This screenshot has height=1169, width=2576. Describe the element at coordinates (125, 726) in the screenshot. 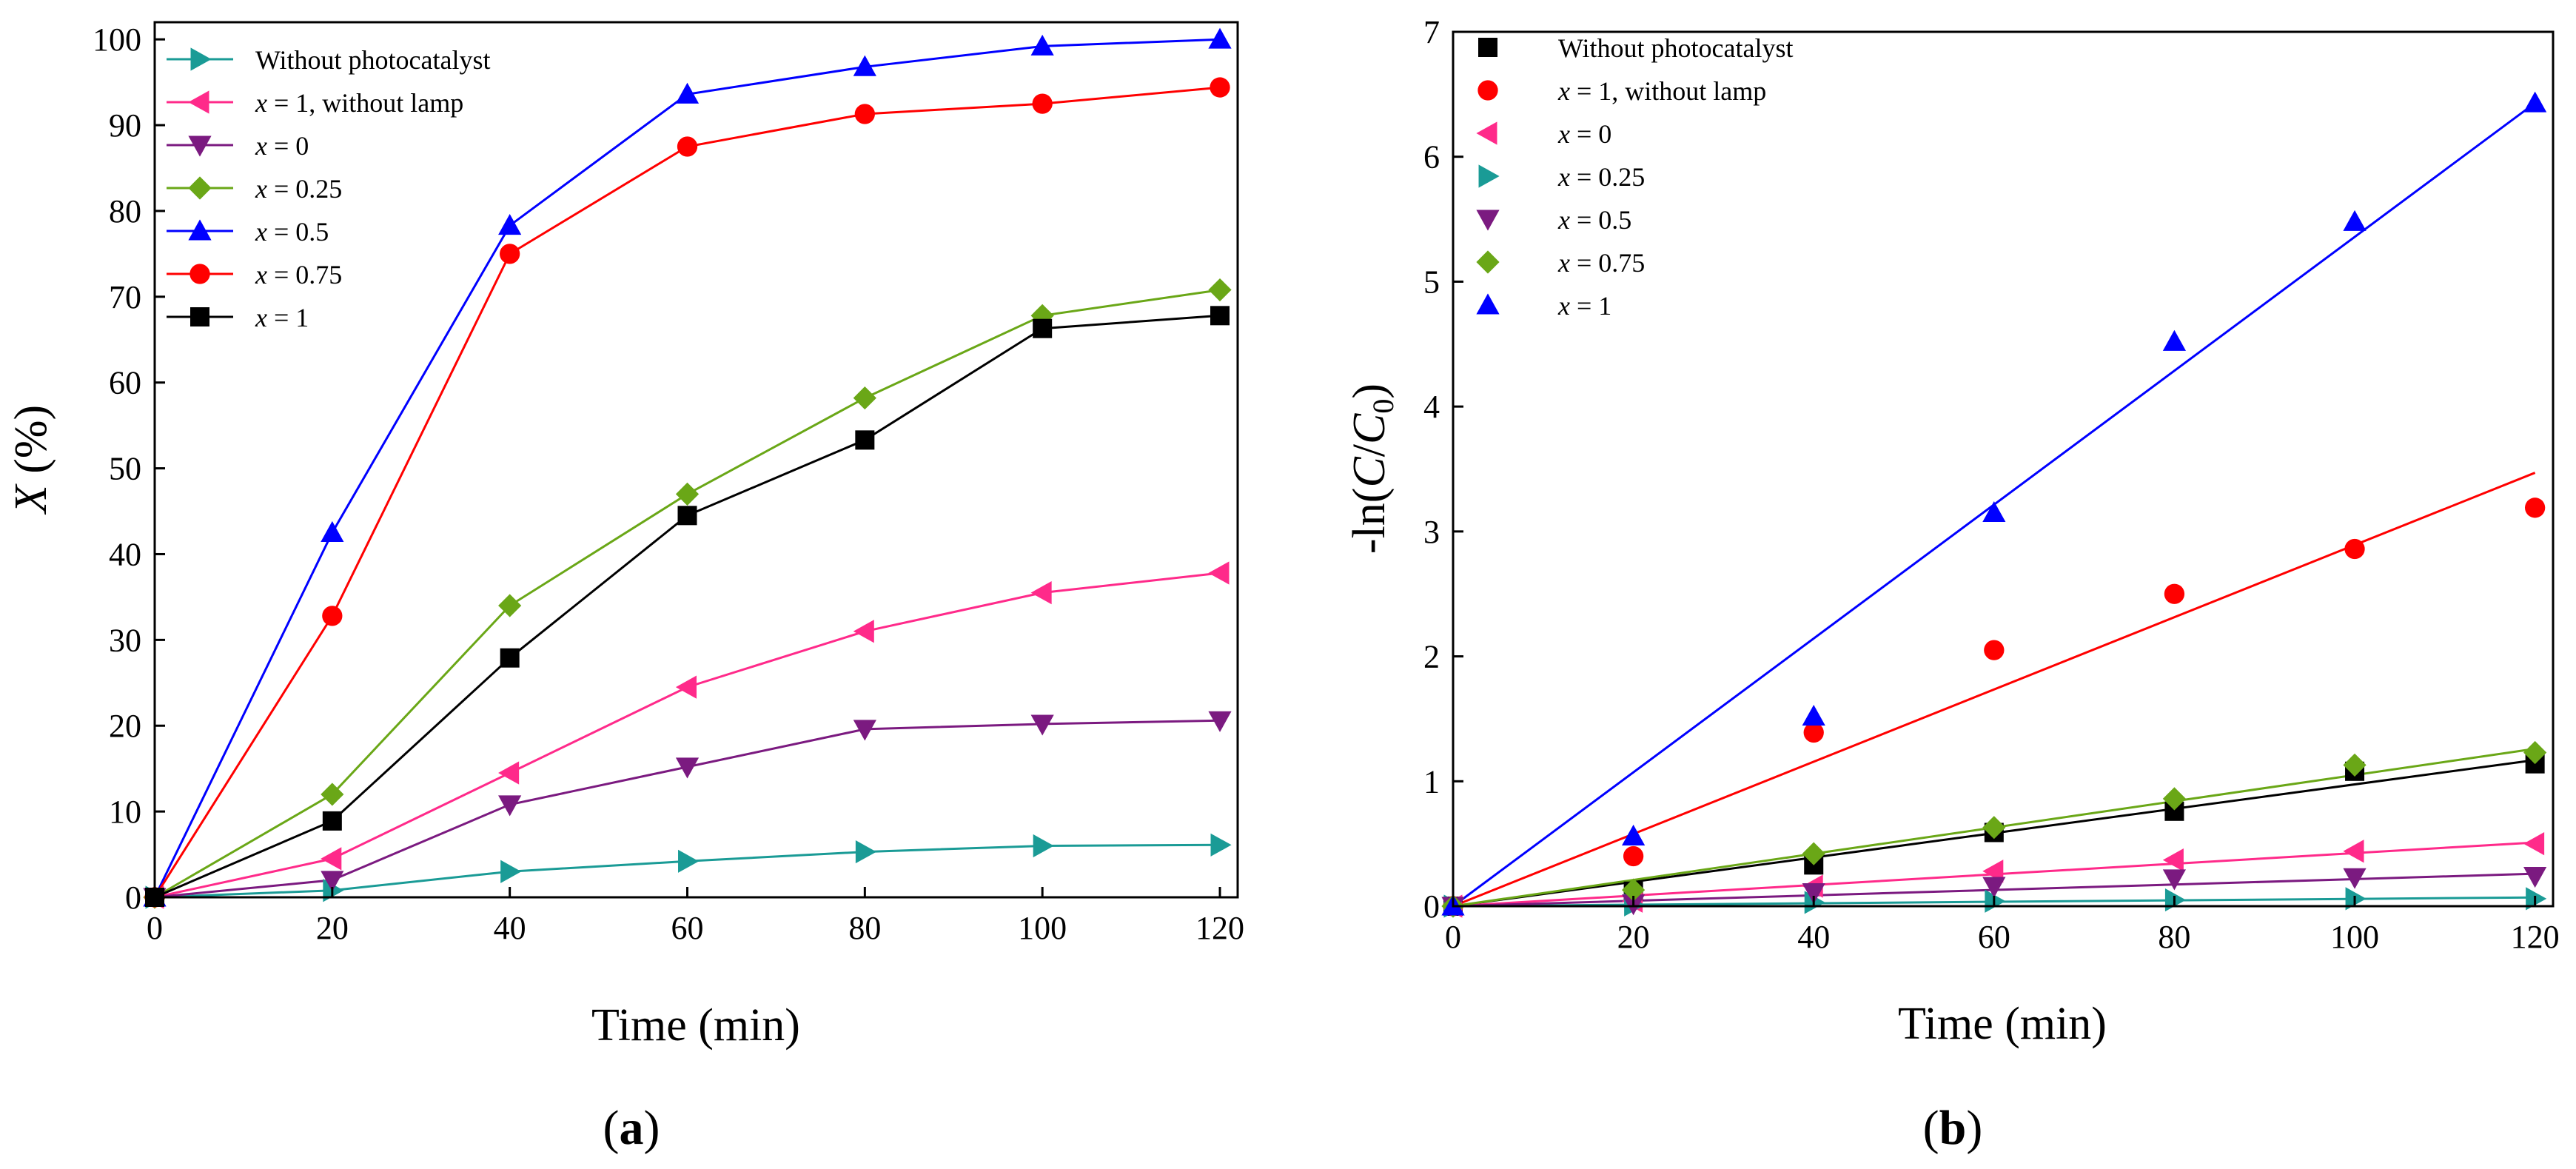

I see `a-y-tick-label: 20` at that location.